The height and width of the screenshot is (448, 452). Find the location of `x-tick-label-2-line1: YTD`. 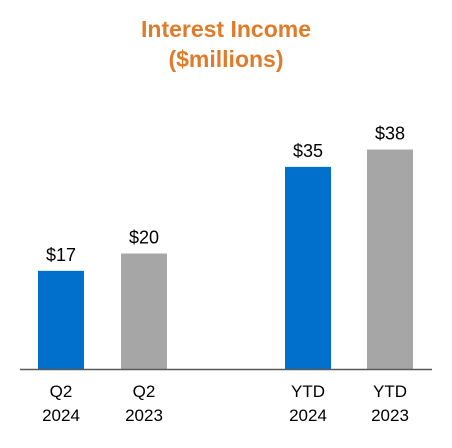

x-tick-label-2-line1: YTD is located at coordinates (308, 391).